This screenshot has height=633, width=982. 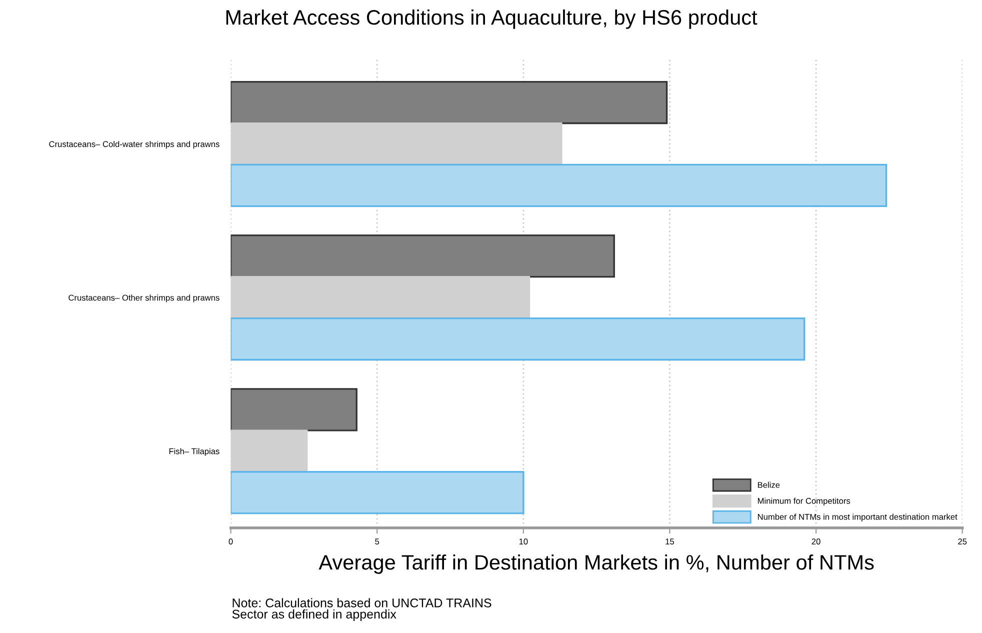 I want to click on x-tick-label: 25, so click(x=962, y=541).